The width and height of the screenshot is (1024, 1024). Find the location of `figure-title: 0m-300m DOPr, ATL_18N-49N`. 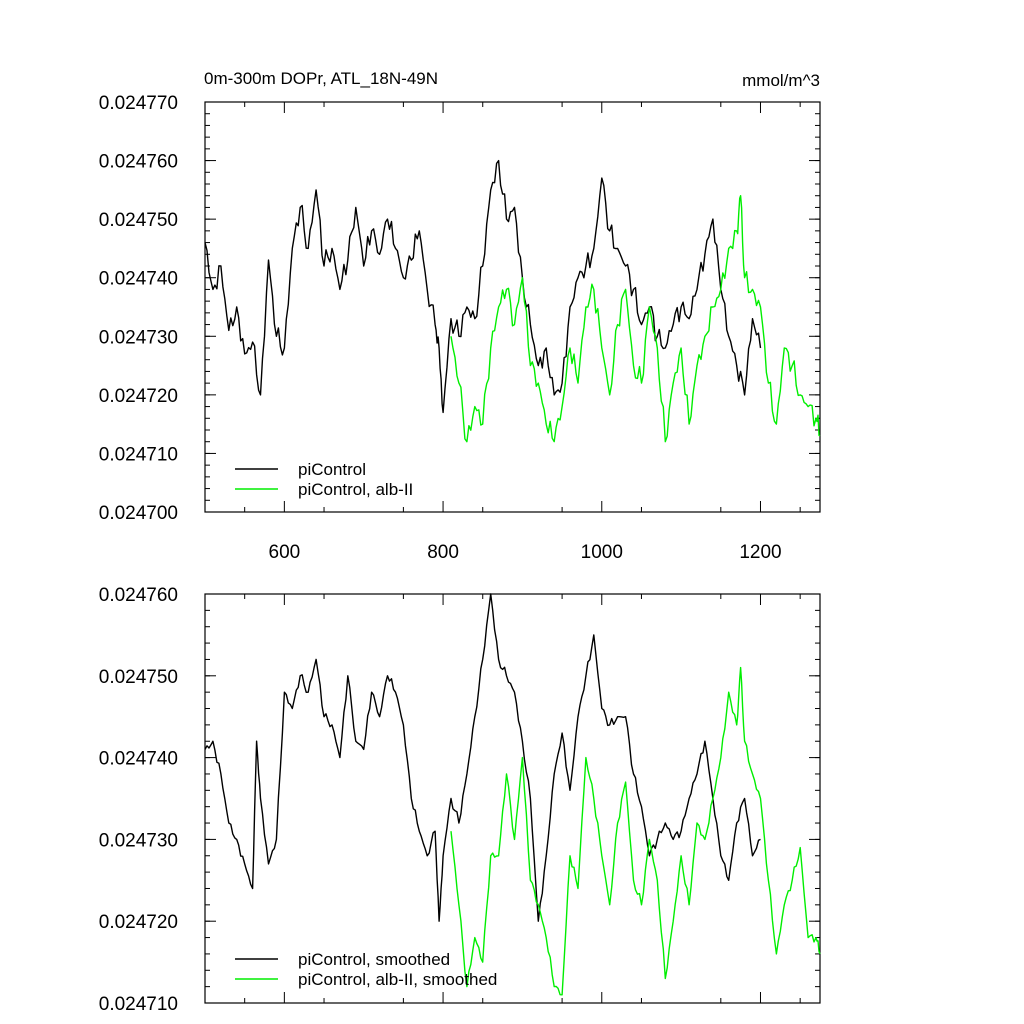

figure-title: 0m-300m DOPr, ATL_18N-49N is located at coordinates (321, 78).